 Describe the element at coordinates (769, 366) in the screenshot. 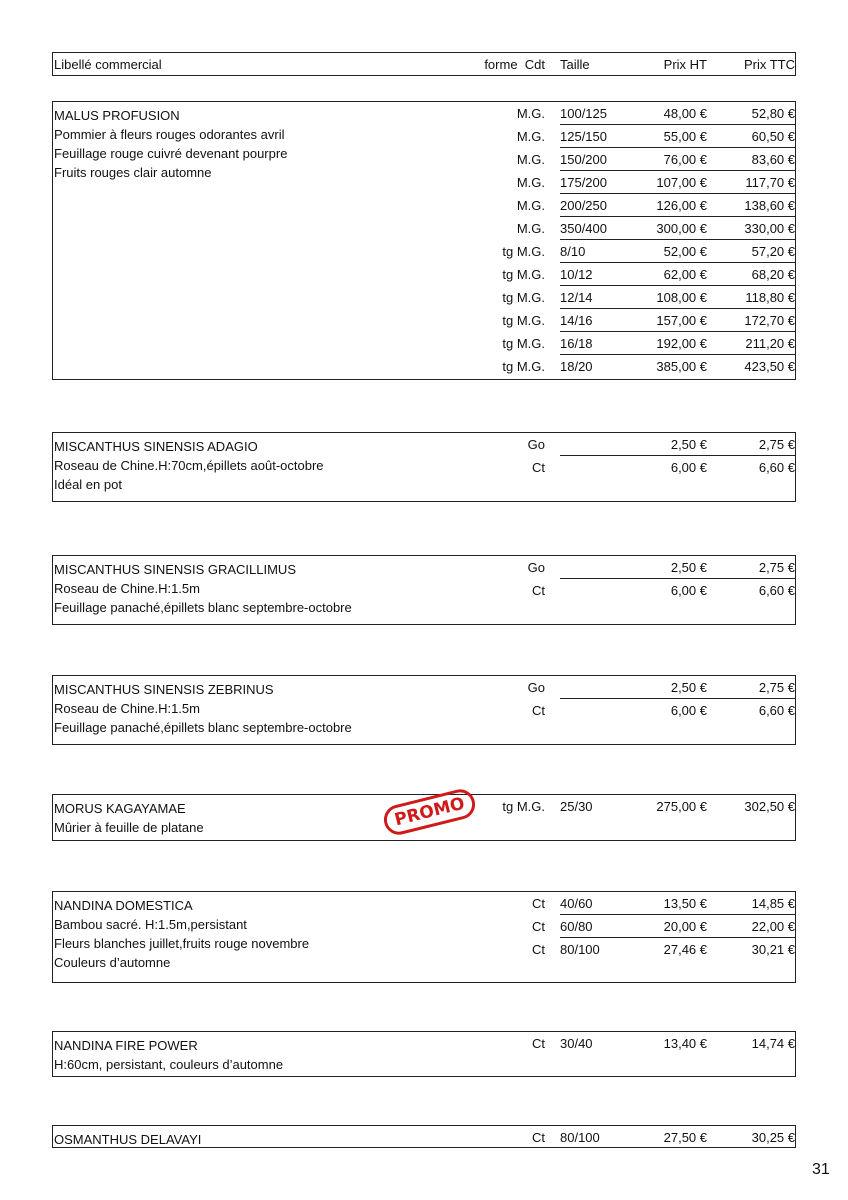

I see `cell-ttc: 423,50 €` at that location.